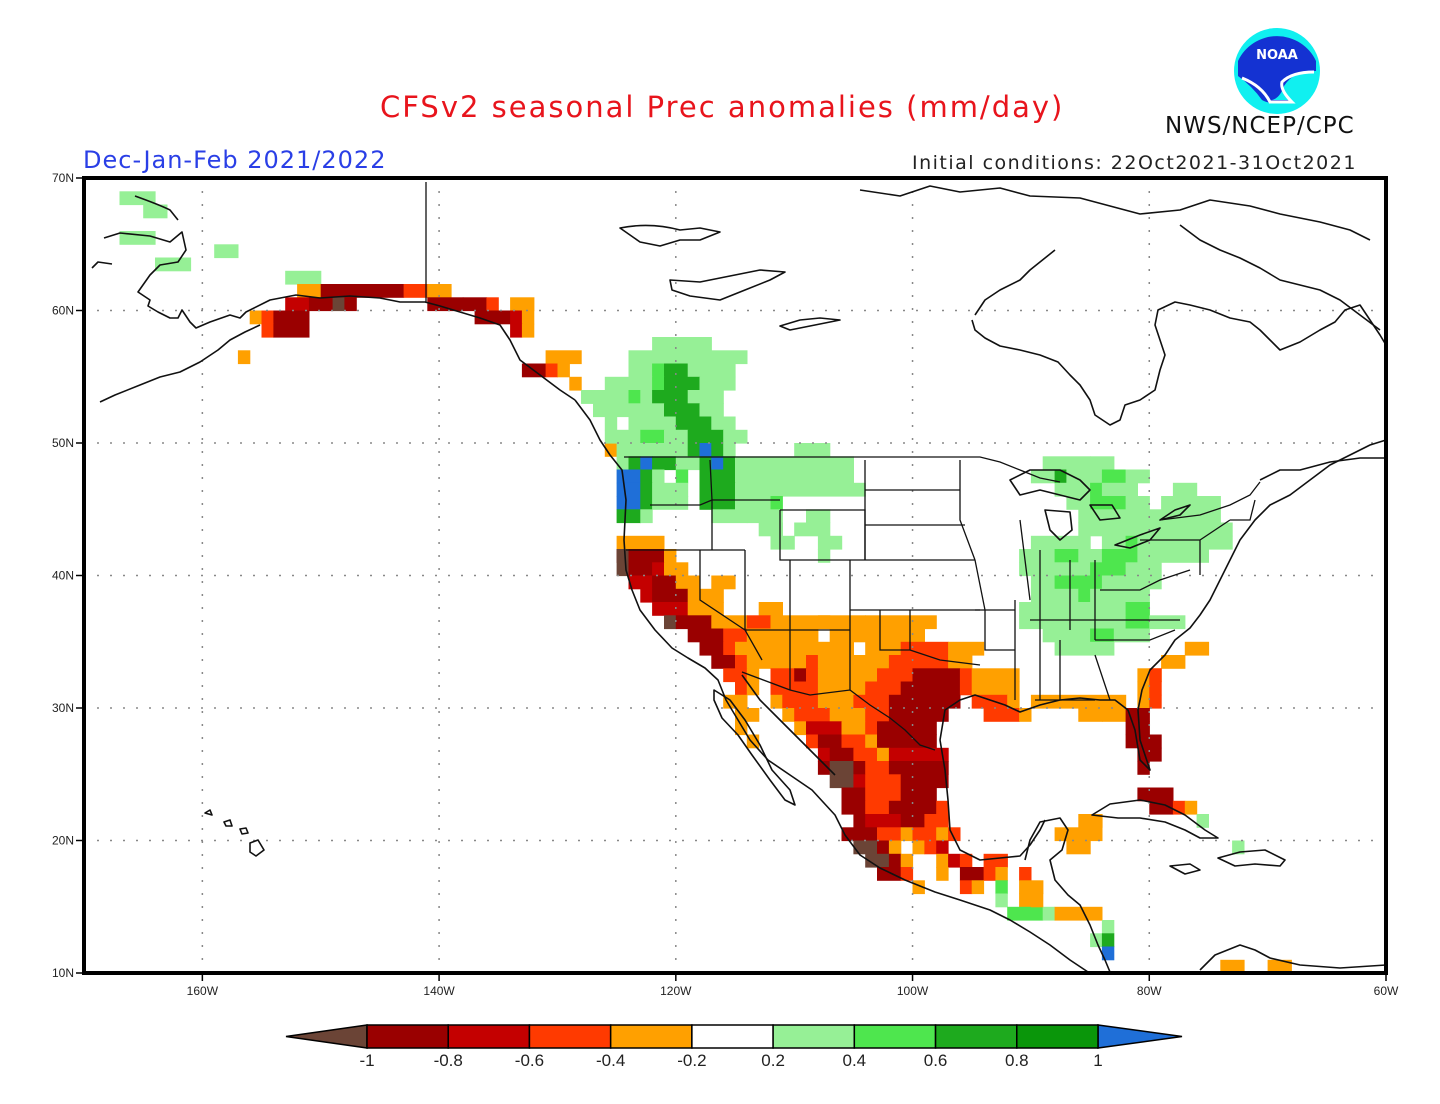 Image resolution: width=1440 pixels, height=1104 pixels. What do you see at coordinates (1251, 858) in the screenshot?
I see `coastline-hispaniola` at bounding box center [1251, 858].